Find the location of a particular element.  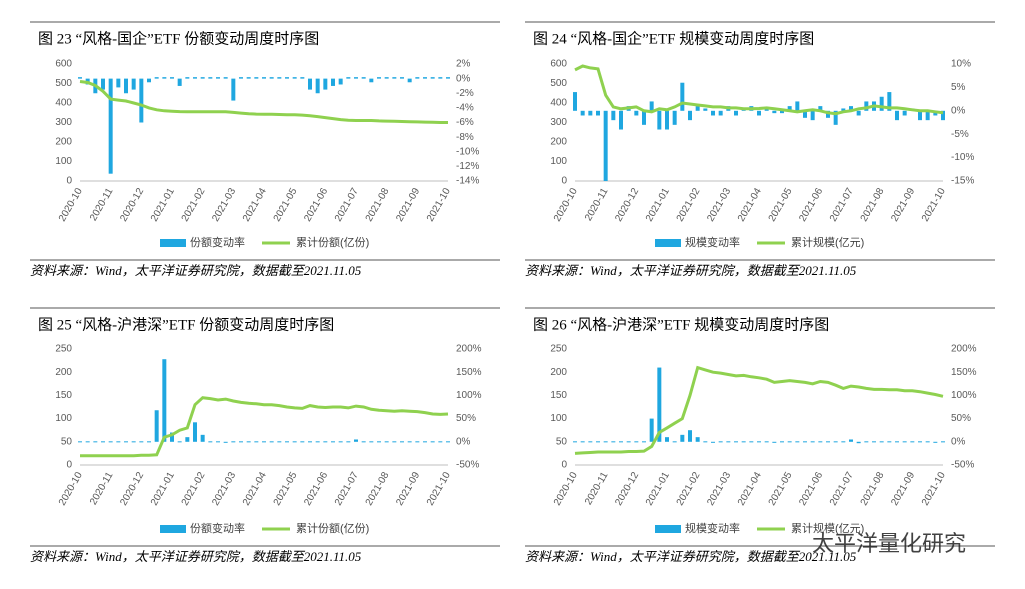

y-tick-label: 300 is located at coordinates (558, 122).